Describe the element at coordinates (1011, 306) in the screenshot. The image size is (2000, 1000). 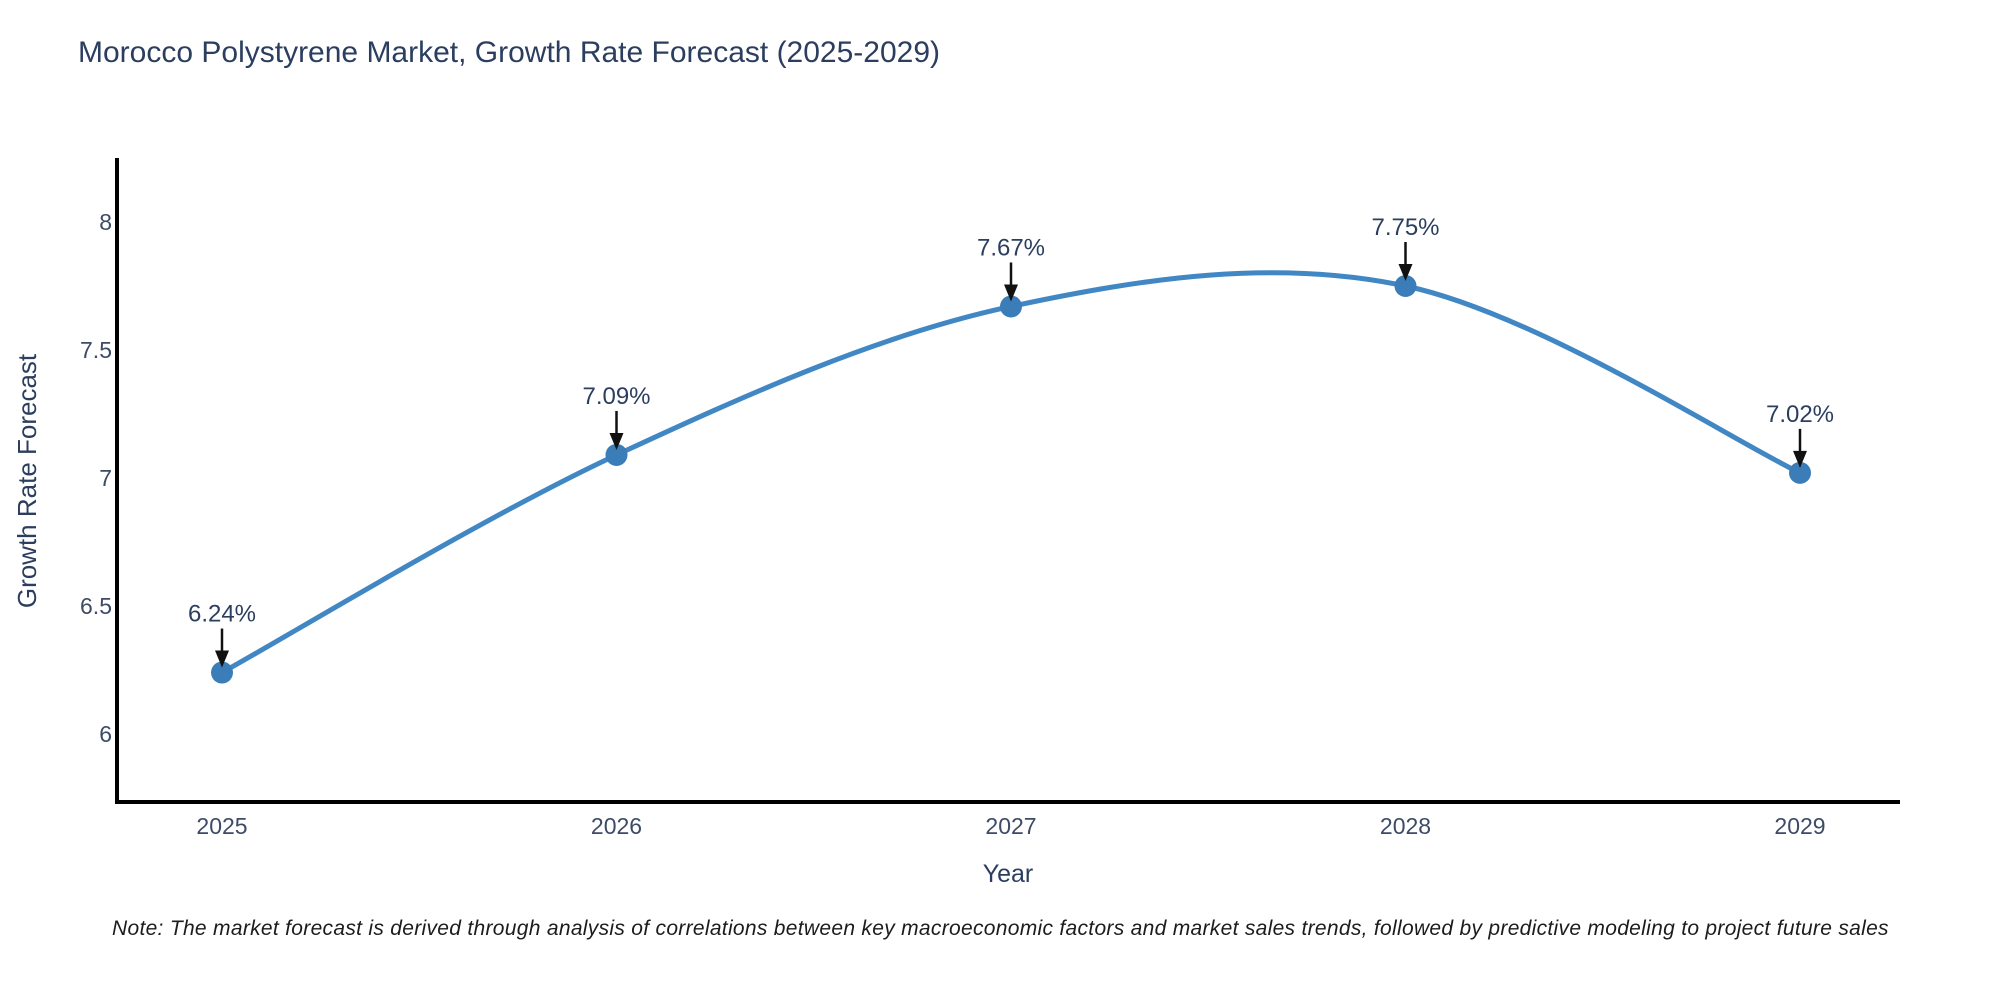
I see `data-point-marker-2027` at that location.